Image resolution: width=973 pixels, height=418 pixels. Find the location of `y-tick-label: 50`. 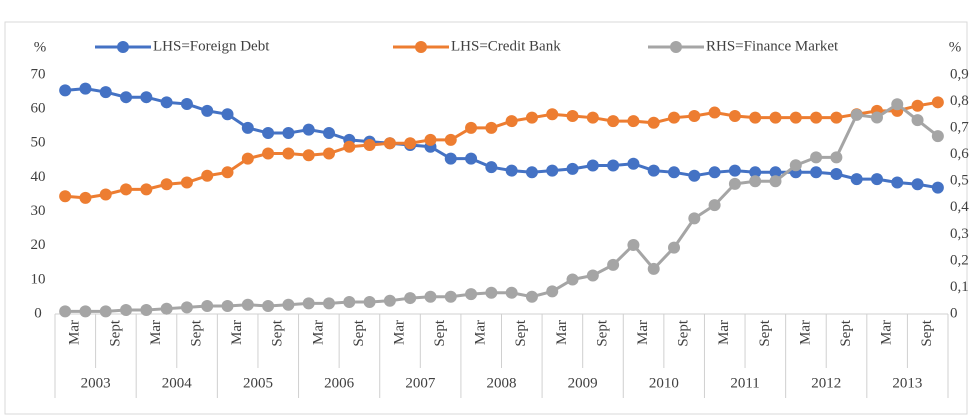

y-tick-label: 50 is located at coordinates (38, 143).